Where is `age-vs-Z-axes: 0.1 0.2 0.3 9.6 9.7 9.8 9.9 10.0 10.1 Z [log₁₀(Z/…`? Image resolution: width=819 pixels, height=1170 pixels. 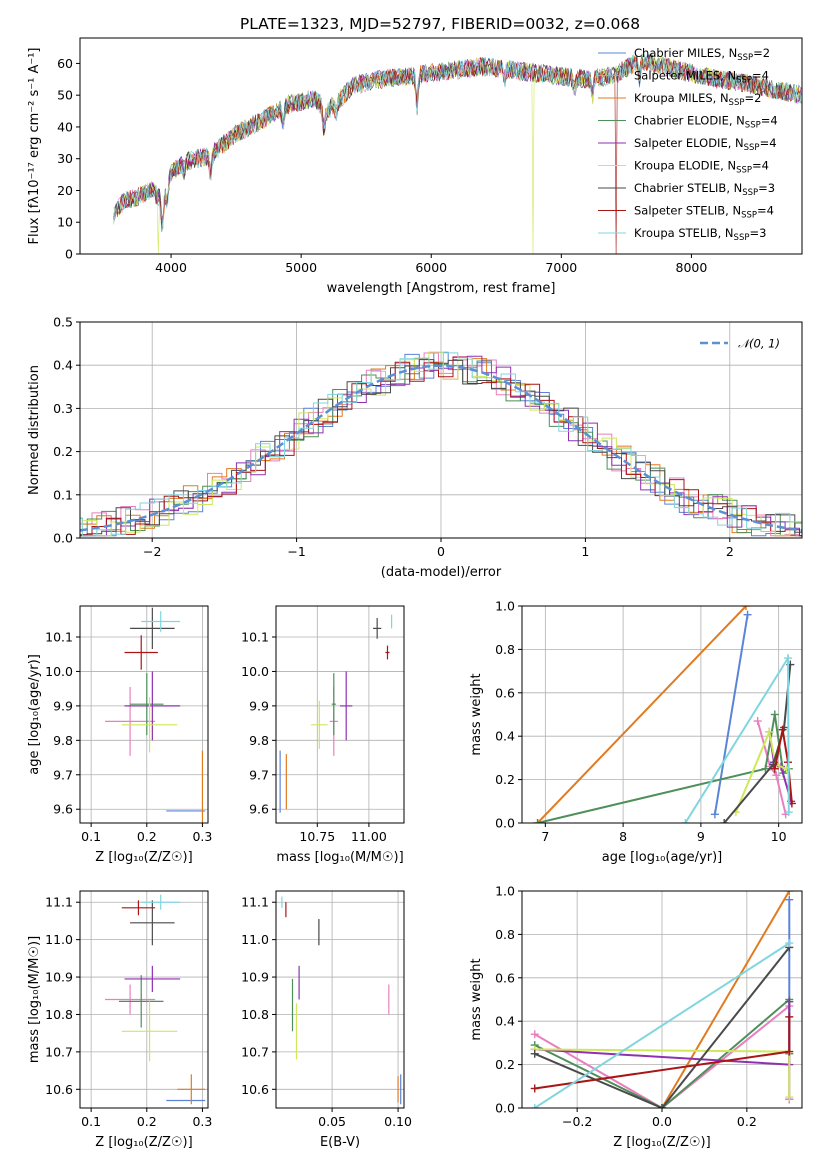 age-vs-Z-axes: 0.1 0.2 0.3 9.6 9.7 9.8 9.9 10.0 10.1 Z [log₁₀(Z/… is located at coordinates (119, 735).